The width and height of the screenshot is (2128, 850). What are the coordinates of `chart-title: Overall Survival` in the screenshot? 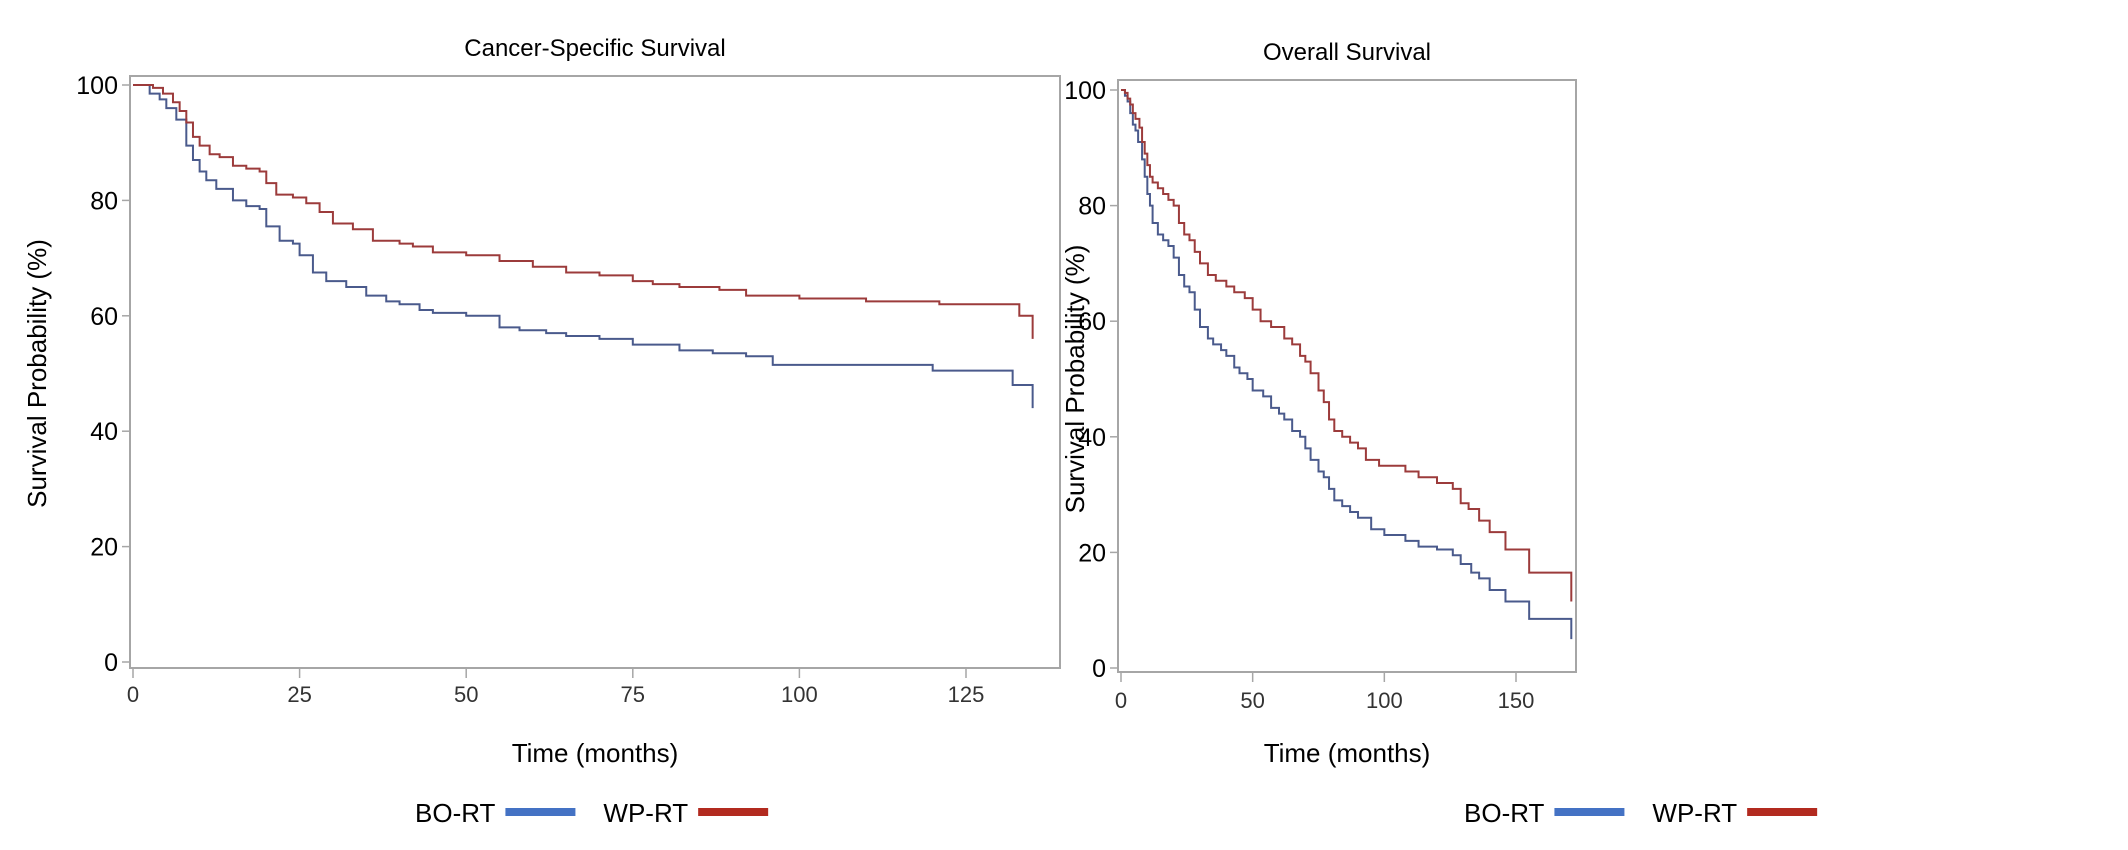 It's located at (1347, 52).